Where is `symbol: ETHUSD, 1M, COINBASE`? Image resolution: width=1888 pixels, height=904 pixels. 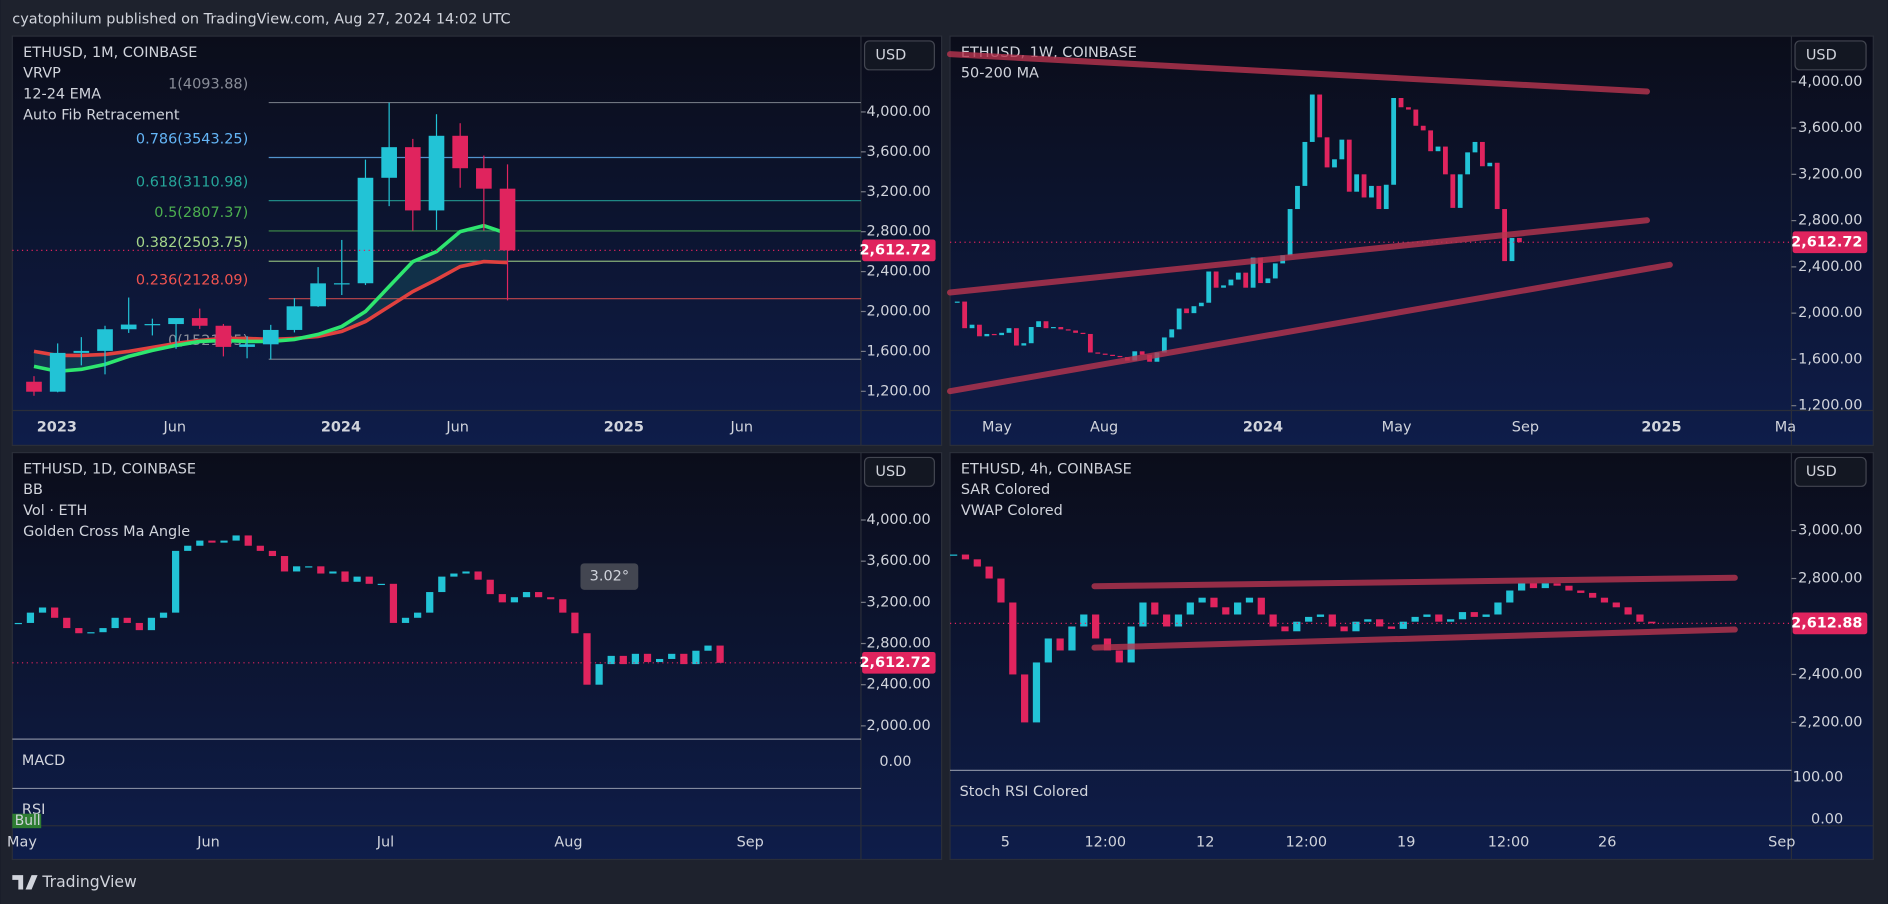 symbol: ETHUSD, 1M, COINBASE is located at coordinates (110, 53).